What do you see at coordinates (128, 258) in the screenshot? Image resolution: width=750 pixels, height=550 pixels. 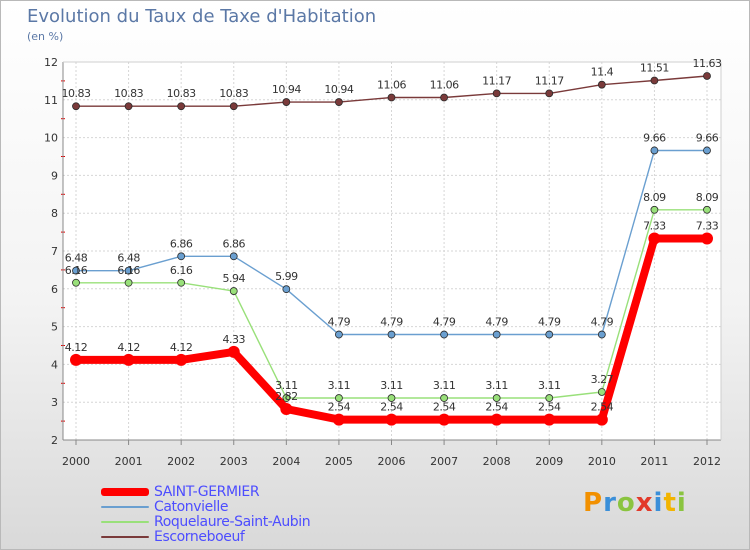 I see `data-label: 6.48` at bounding box center [128, 258].